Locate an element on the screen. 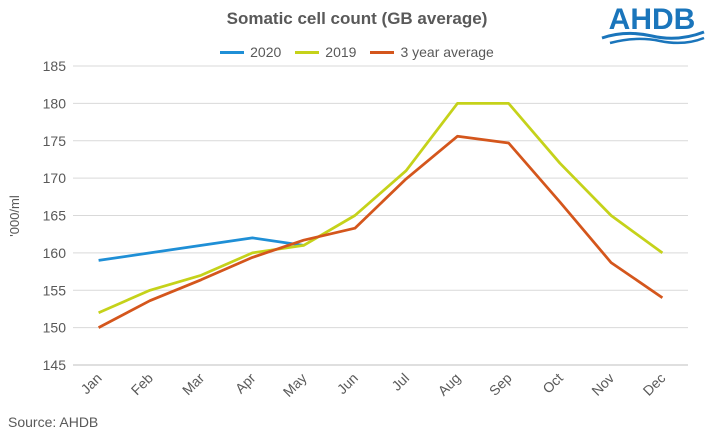 This screenshot has height=440, width=714. legend: 2020 2019 3 year average is located at coordinates (357, 52).